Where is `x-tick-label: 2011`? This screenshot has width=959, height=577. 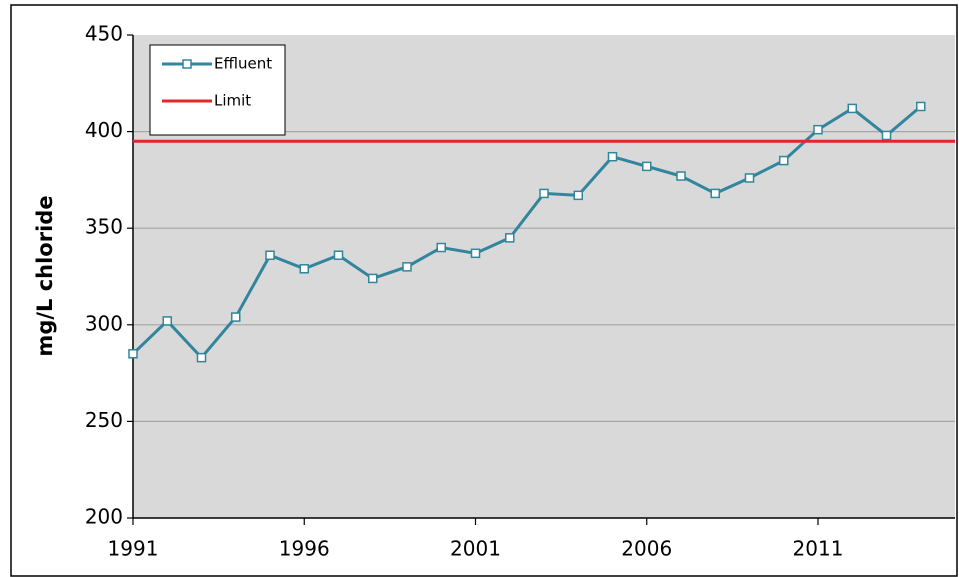 x-tick-label: 2011 is located at coordinates (818, 549).